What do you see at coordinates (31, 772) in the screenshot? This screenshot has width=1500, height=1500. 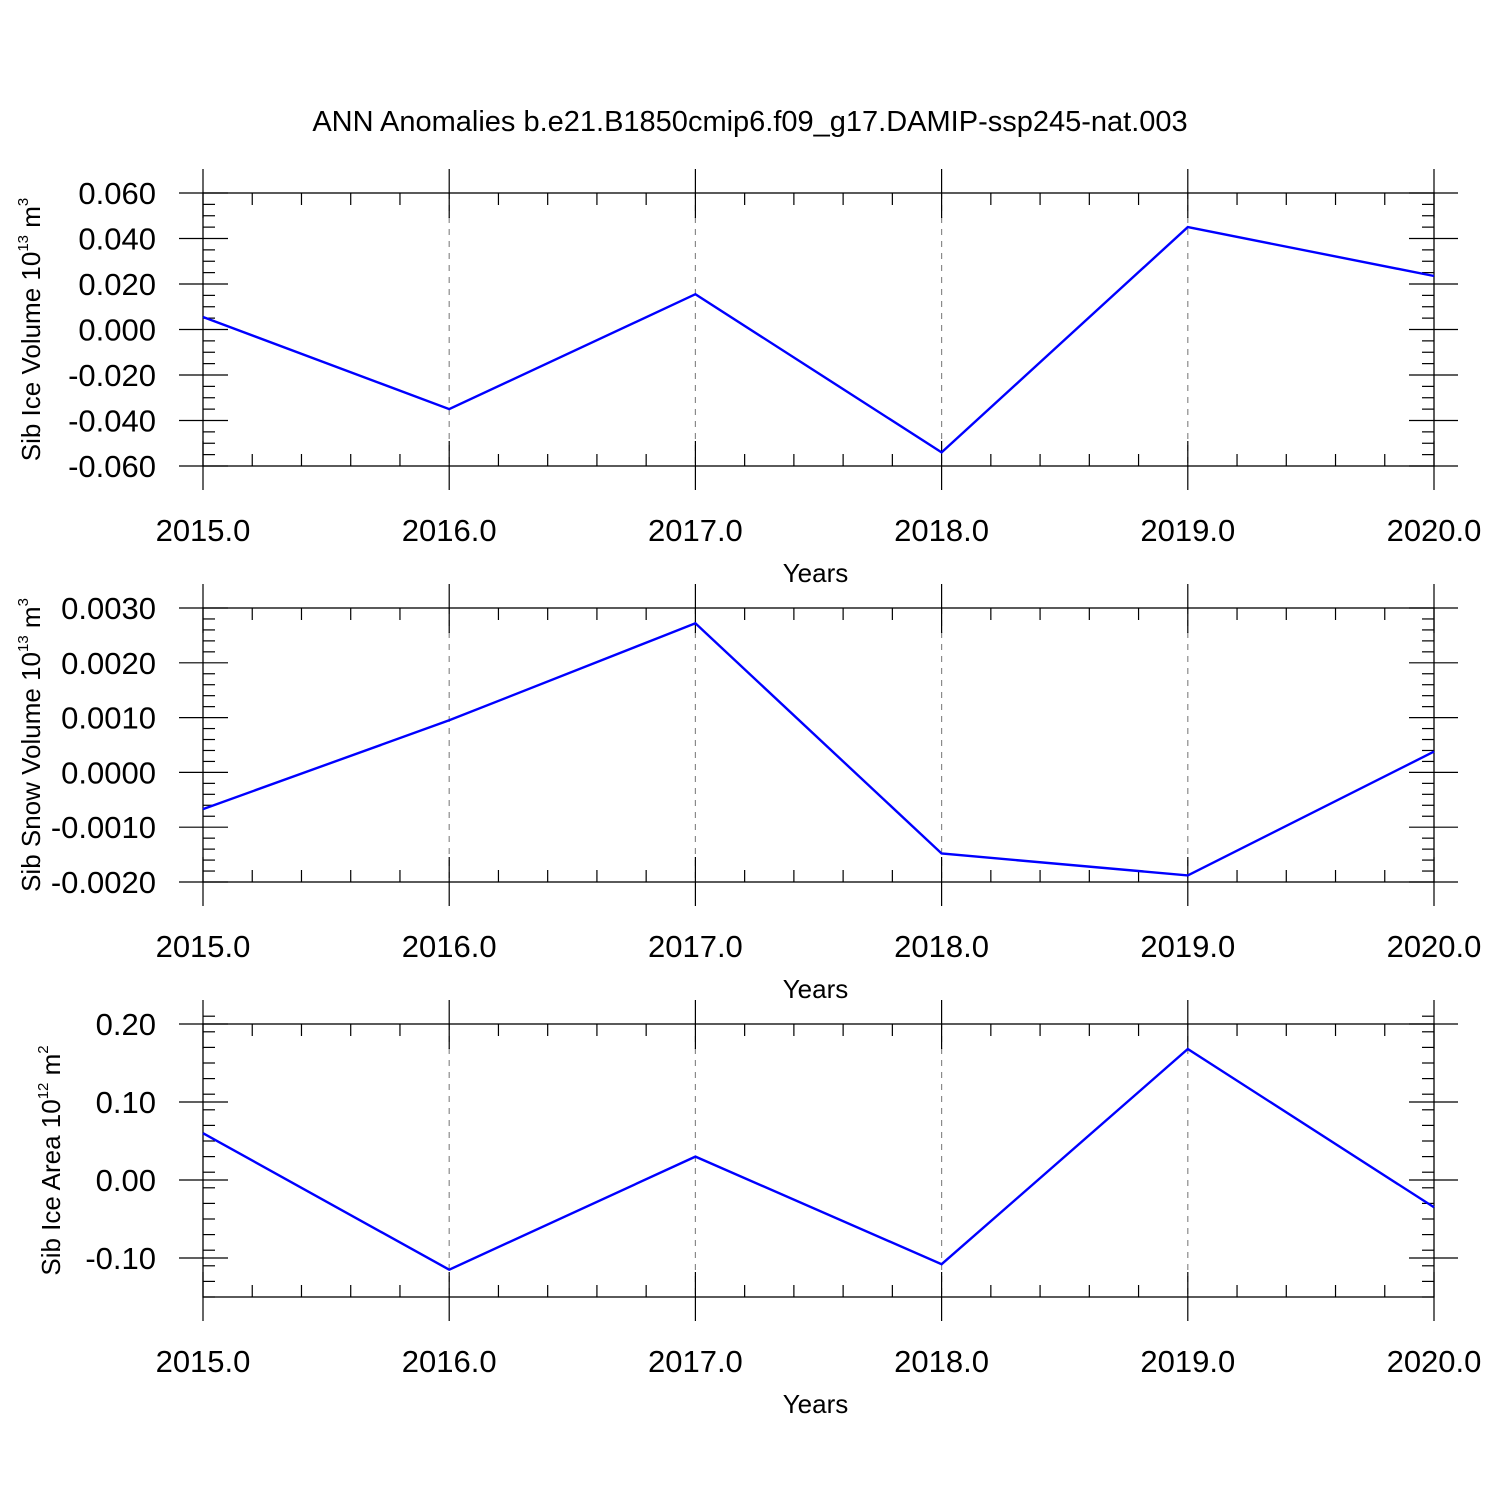 I see `ylabel-prefix: Sib Snow Volume 10` at bounding box center [31, 772].